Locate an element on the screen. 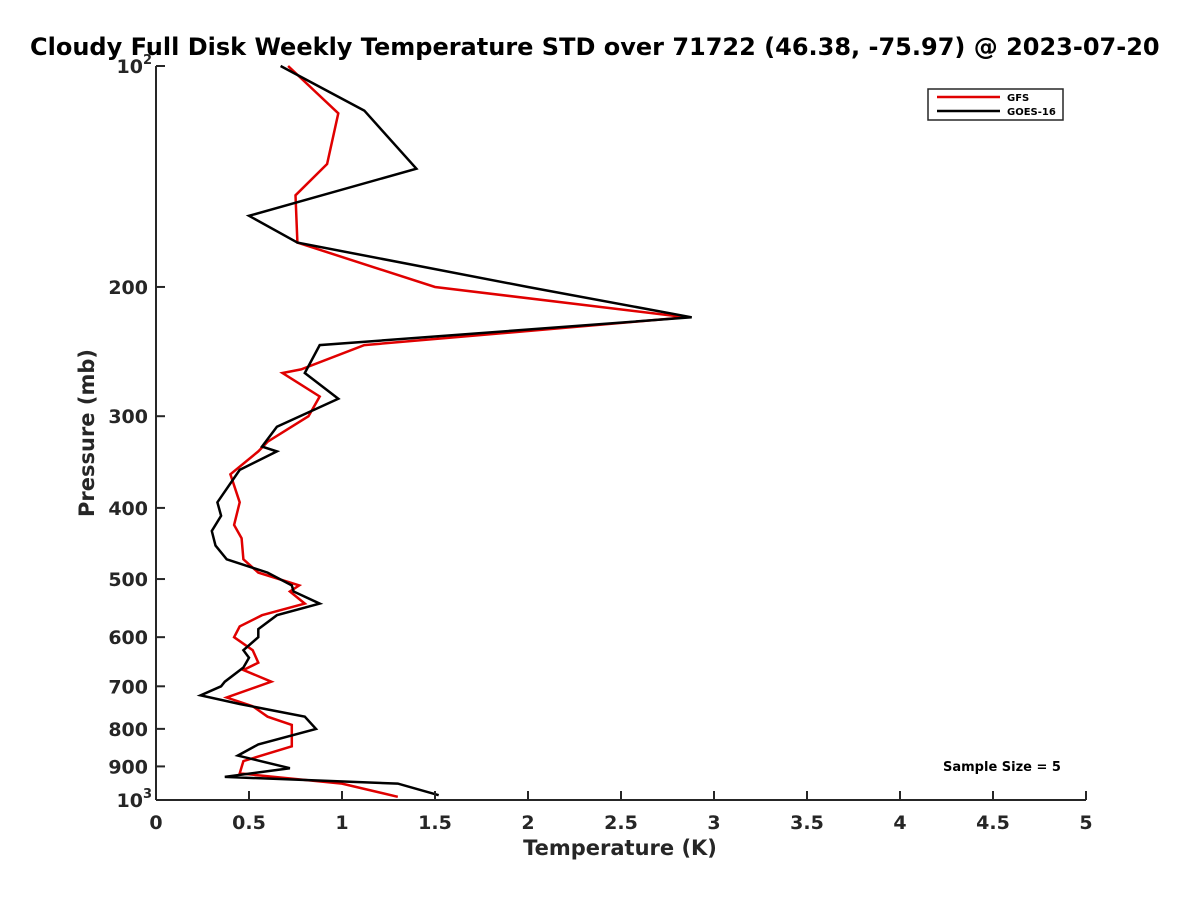  legend: GFS GOES-16 is located at coordinates (995, 104).